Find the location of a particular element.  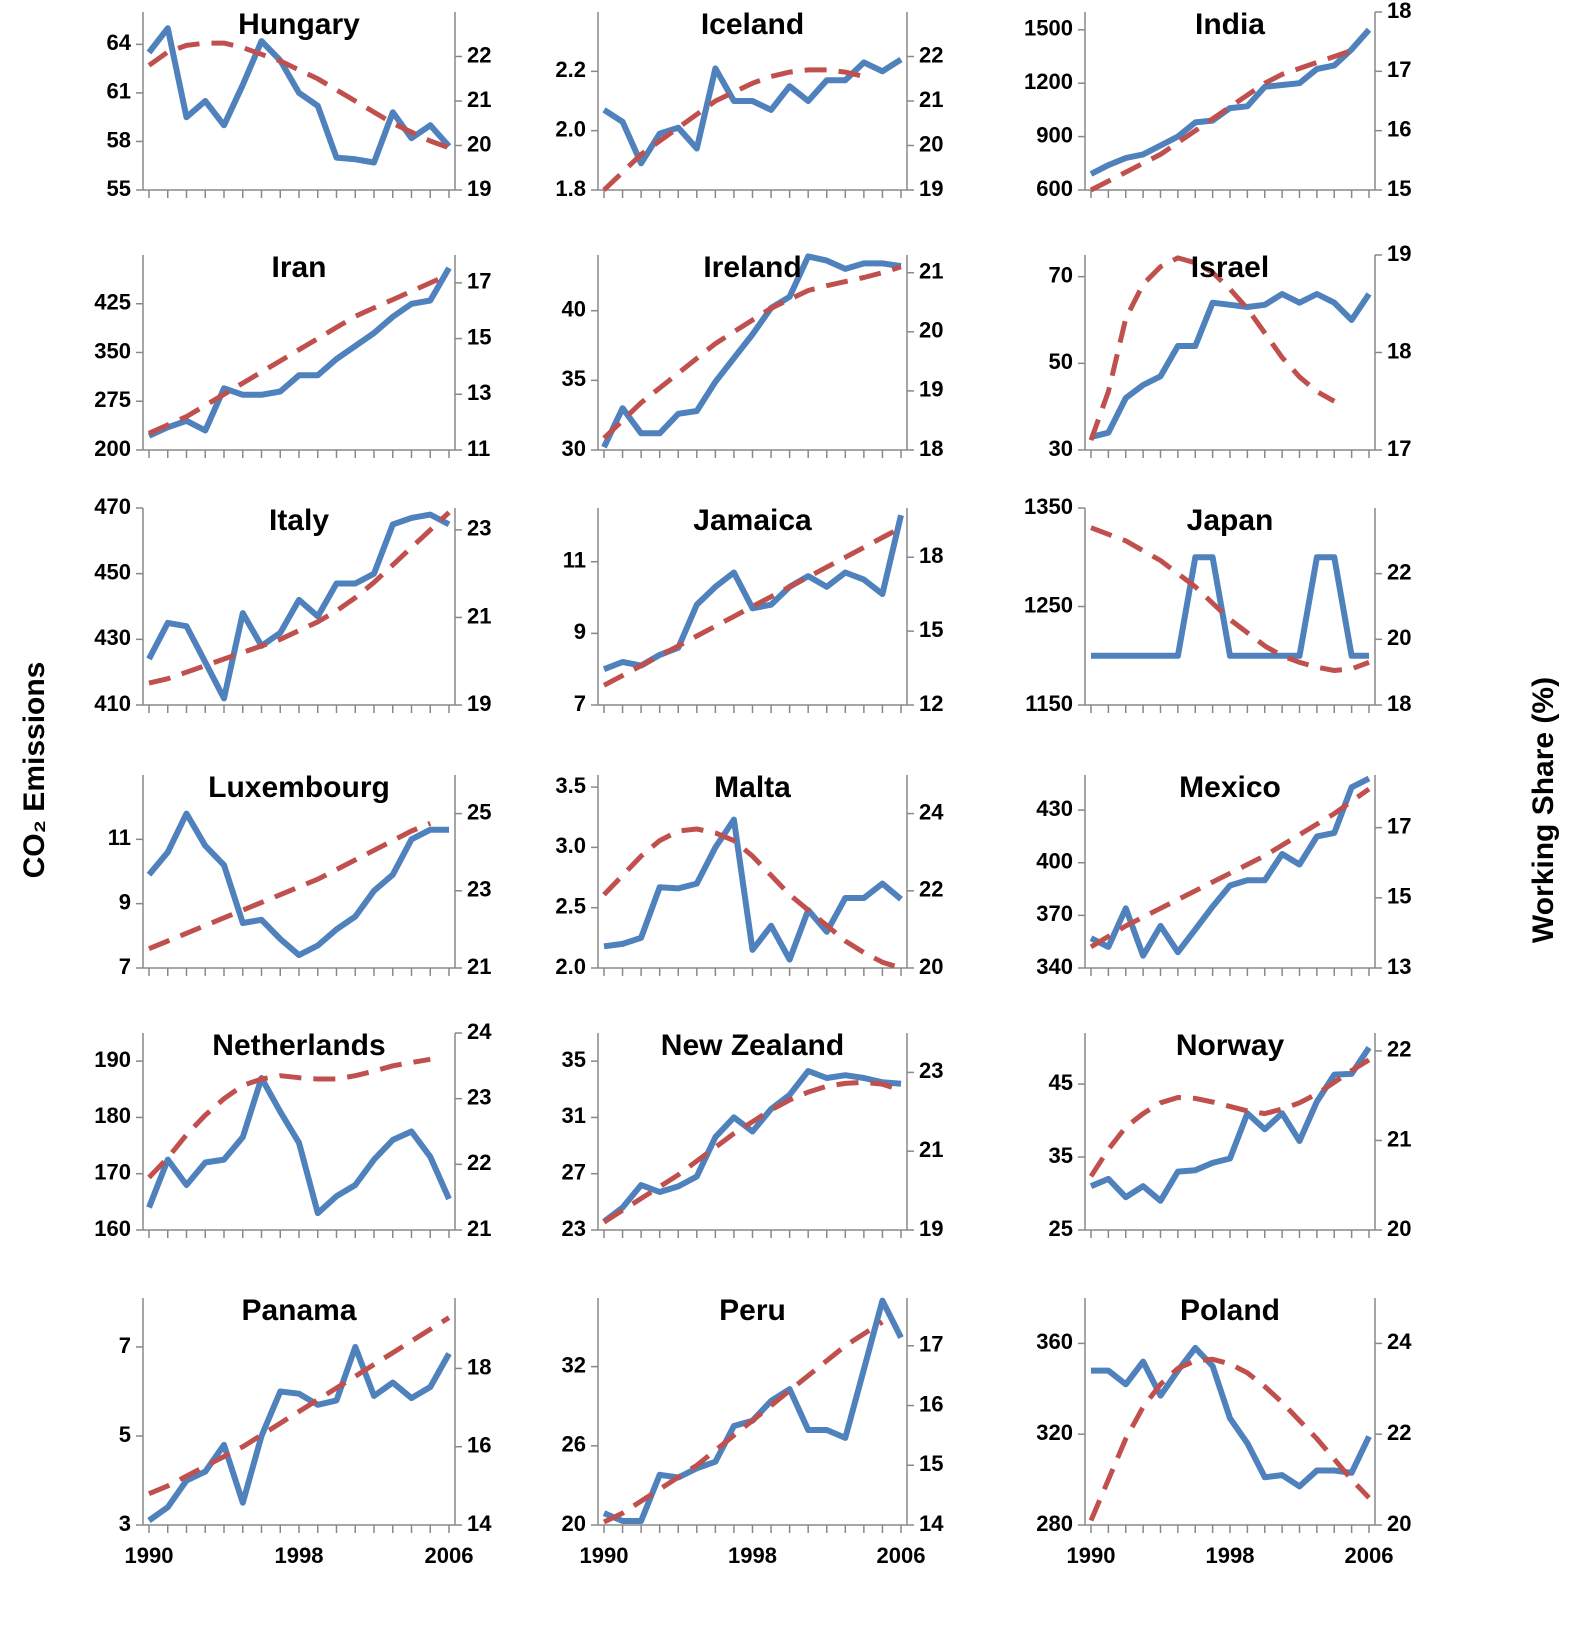

y-tick-label: 400 is located at coordinates (1054, 861).